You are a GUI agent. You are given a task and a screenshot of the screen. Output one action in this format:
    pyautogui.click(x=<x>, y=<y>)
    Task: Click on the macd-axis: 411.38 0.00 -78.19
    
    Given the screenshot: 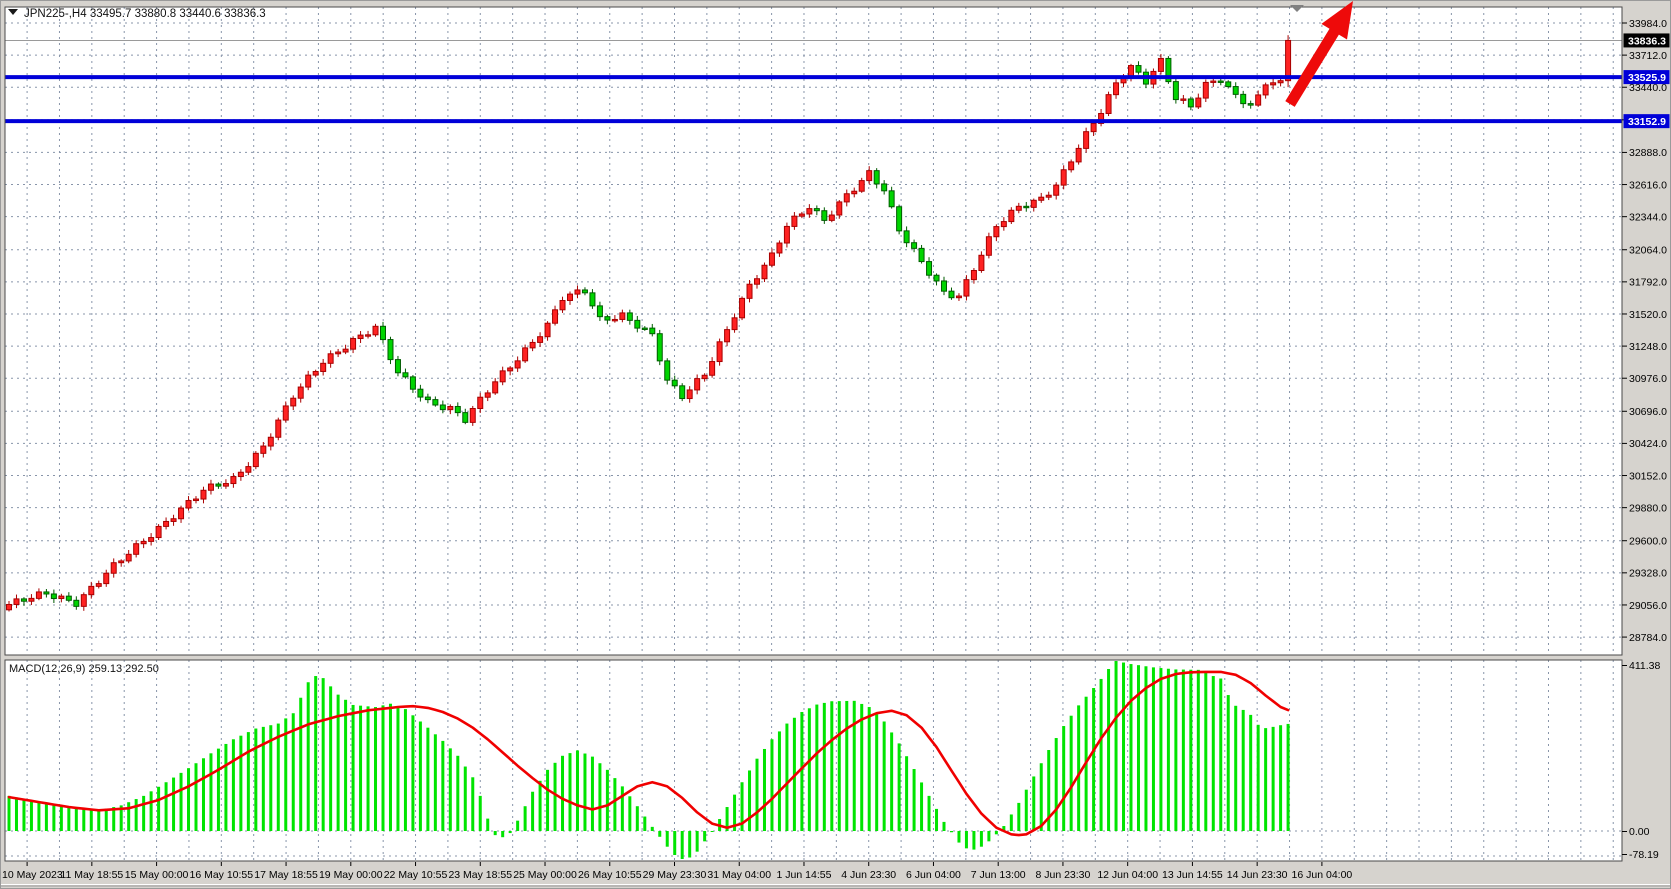 What is the action you would take?
    pyautogui.click(x=1641, y=760)
    